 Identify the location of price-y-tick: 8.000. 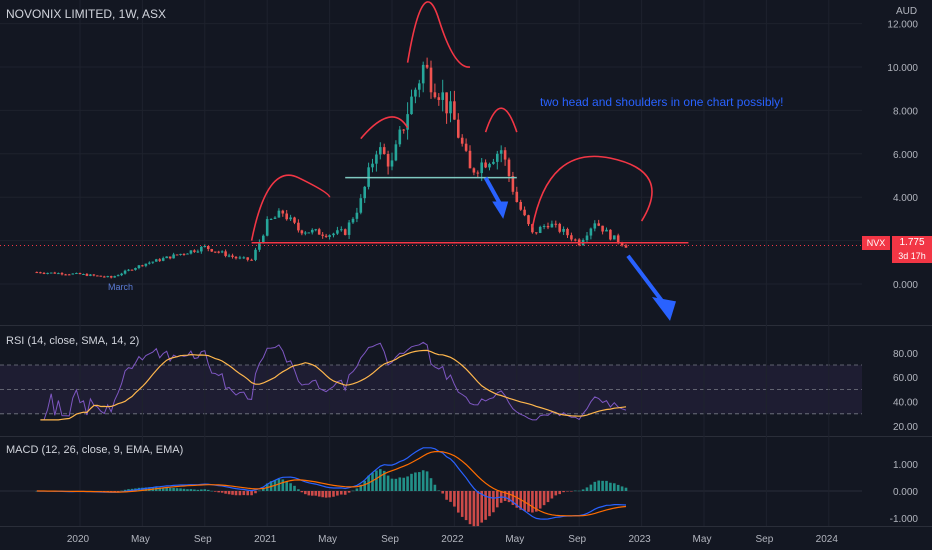
(905, 111).